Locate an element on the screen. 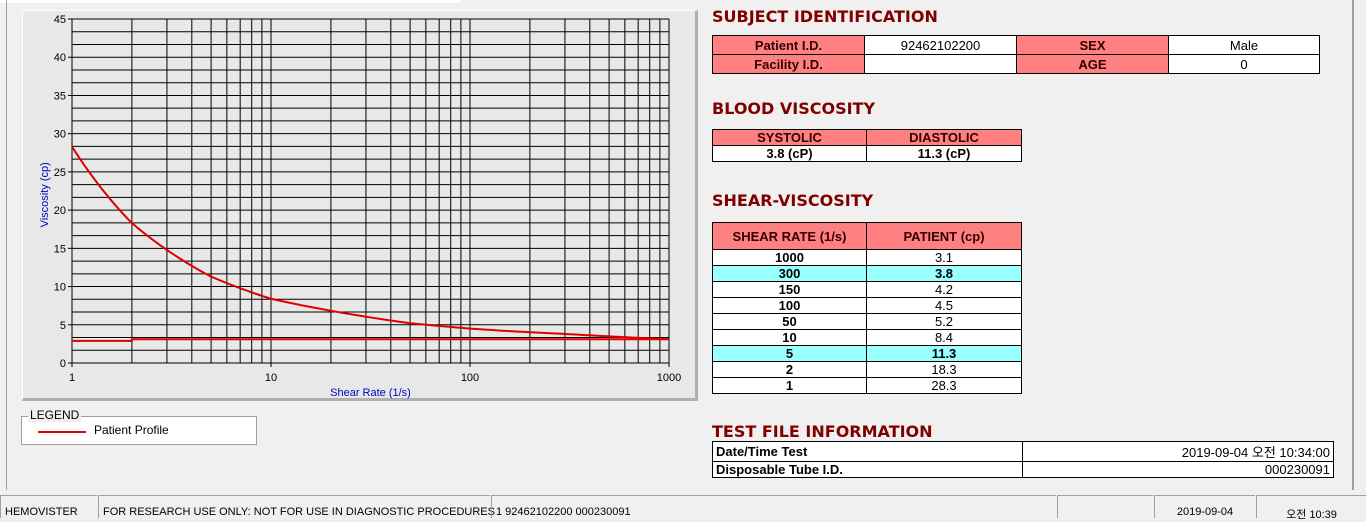 The image size is (1366, 522). shear-row: 10 8.4 is located at coordinates (867, 337).